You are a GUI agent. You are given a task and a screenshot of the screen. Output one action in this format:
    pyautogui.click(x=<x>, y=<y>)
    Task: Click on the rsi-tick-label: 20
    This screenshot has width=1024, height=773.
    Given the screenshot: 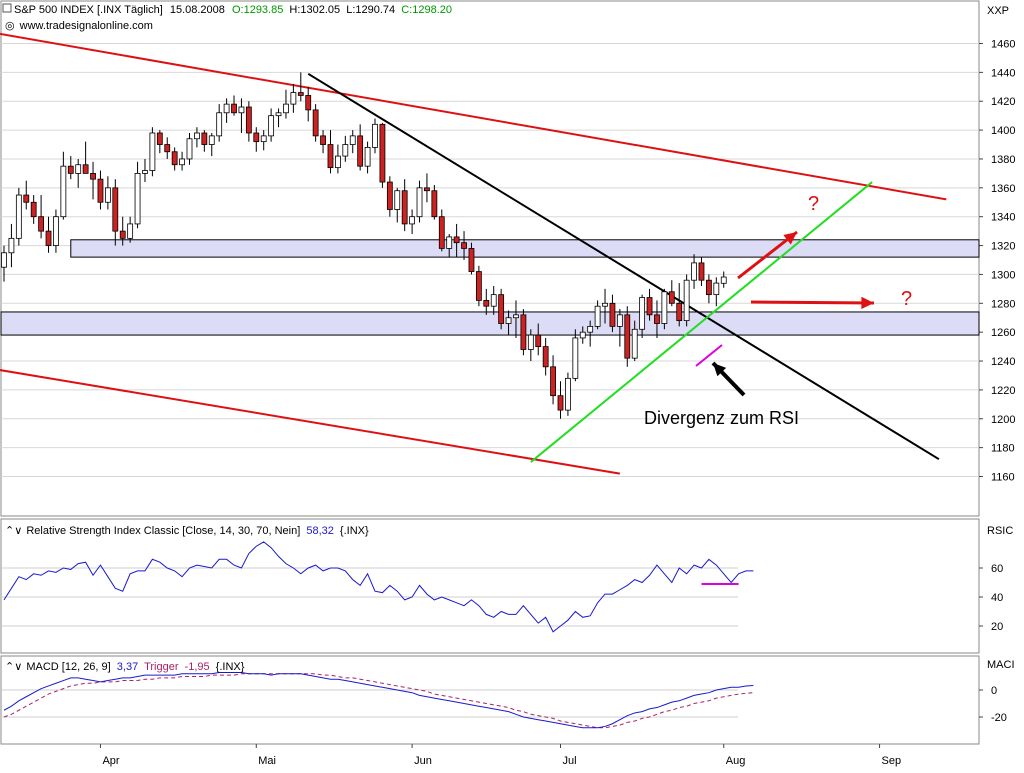 What is the action you would take?
    pyautogui.click(x=997, y=627)
    